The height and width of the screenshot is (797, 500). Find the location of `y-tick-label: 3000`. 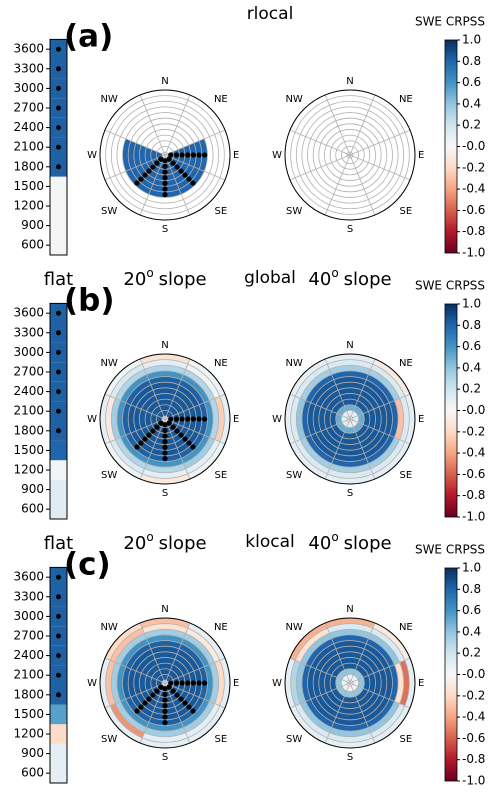

y-tick-label: 3000 is located at coordinates (28, 616).